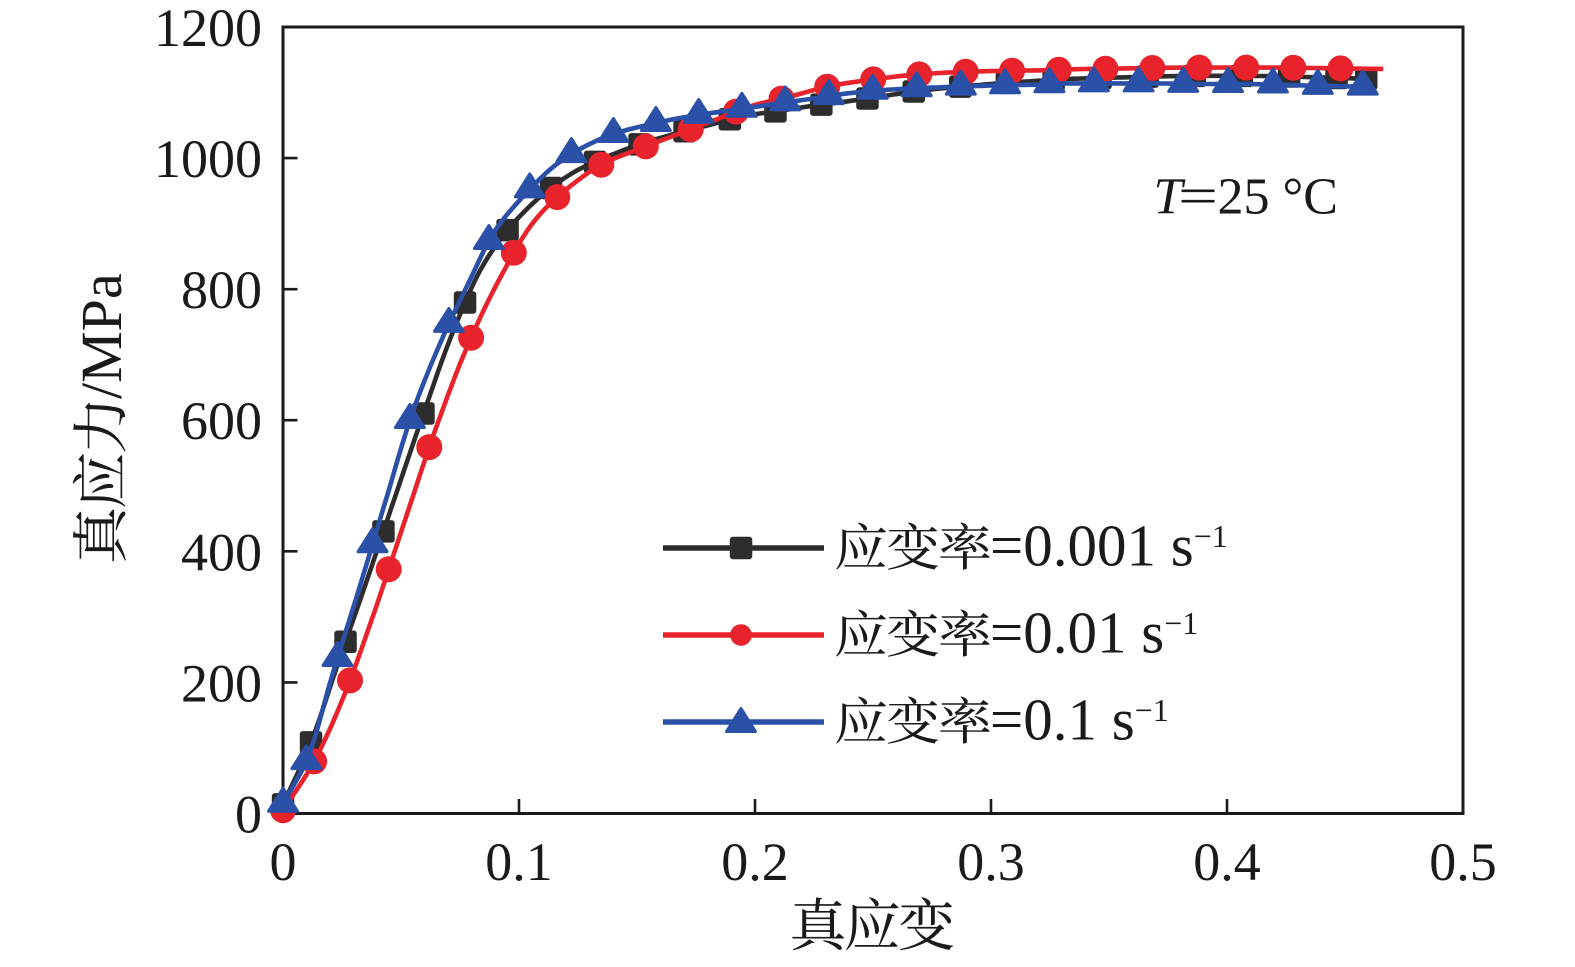 Image resolution: width=1575 pixels, height=967 pixels. What do you see at coordinates (221, 683) in the screenshot?
I see `svg-text: 200` at bounding box center [221, 683].